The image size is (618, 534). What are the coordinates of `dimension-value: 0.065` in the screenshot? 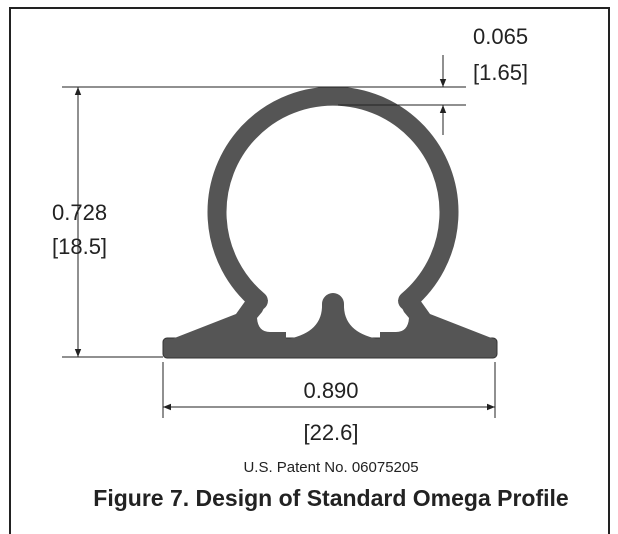 It's located at (500, 36).